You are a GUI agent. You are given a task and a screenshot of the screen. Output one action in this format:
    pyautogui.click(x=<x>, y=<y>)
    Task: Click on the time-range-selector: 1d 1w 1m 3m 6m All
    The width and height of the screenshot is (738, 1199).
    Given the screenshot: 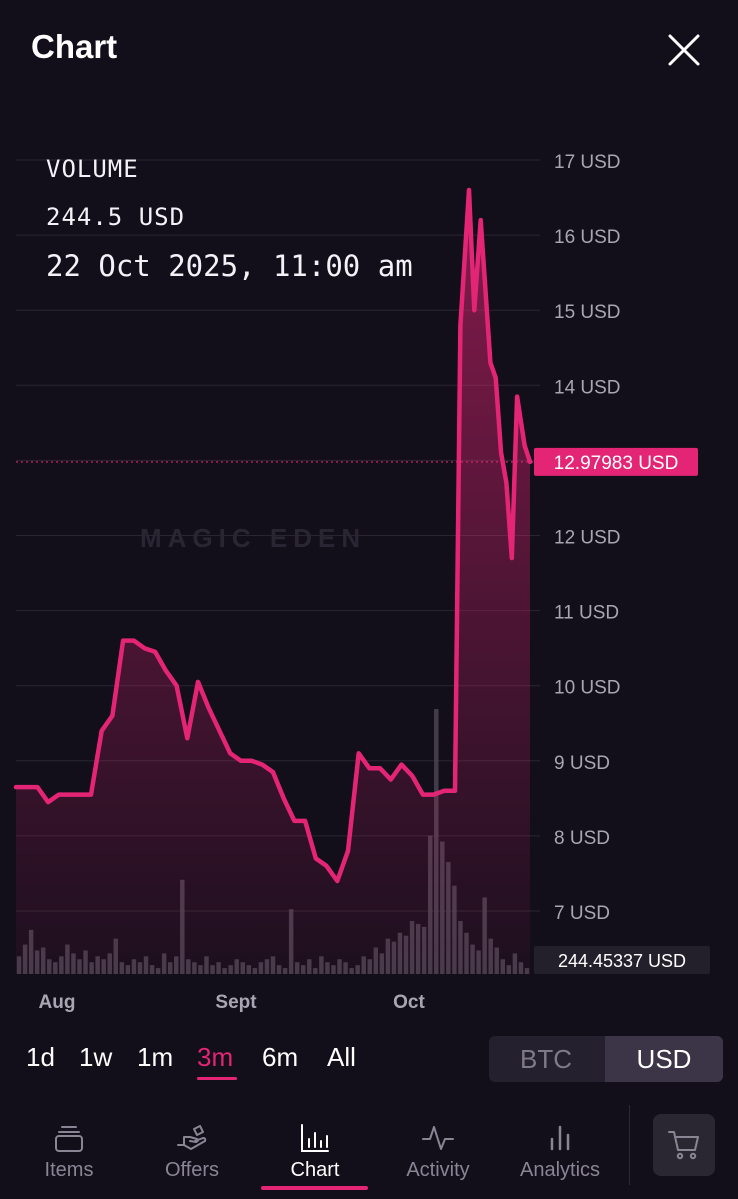 What is the action you would take?
    pyautogui.click(x=369, y=1061)
    